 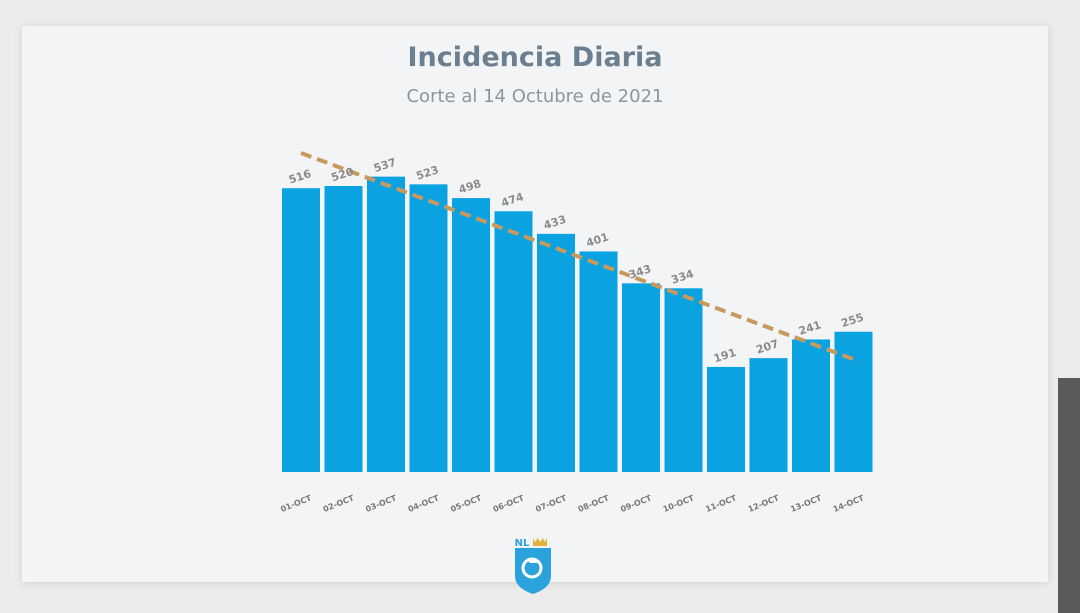 I want to click on x-tick-label: 13-OCT, so click(x=806, y=503).